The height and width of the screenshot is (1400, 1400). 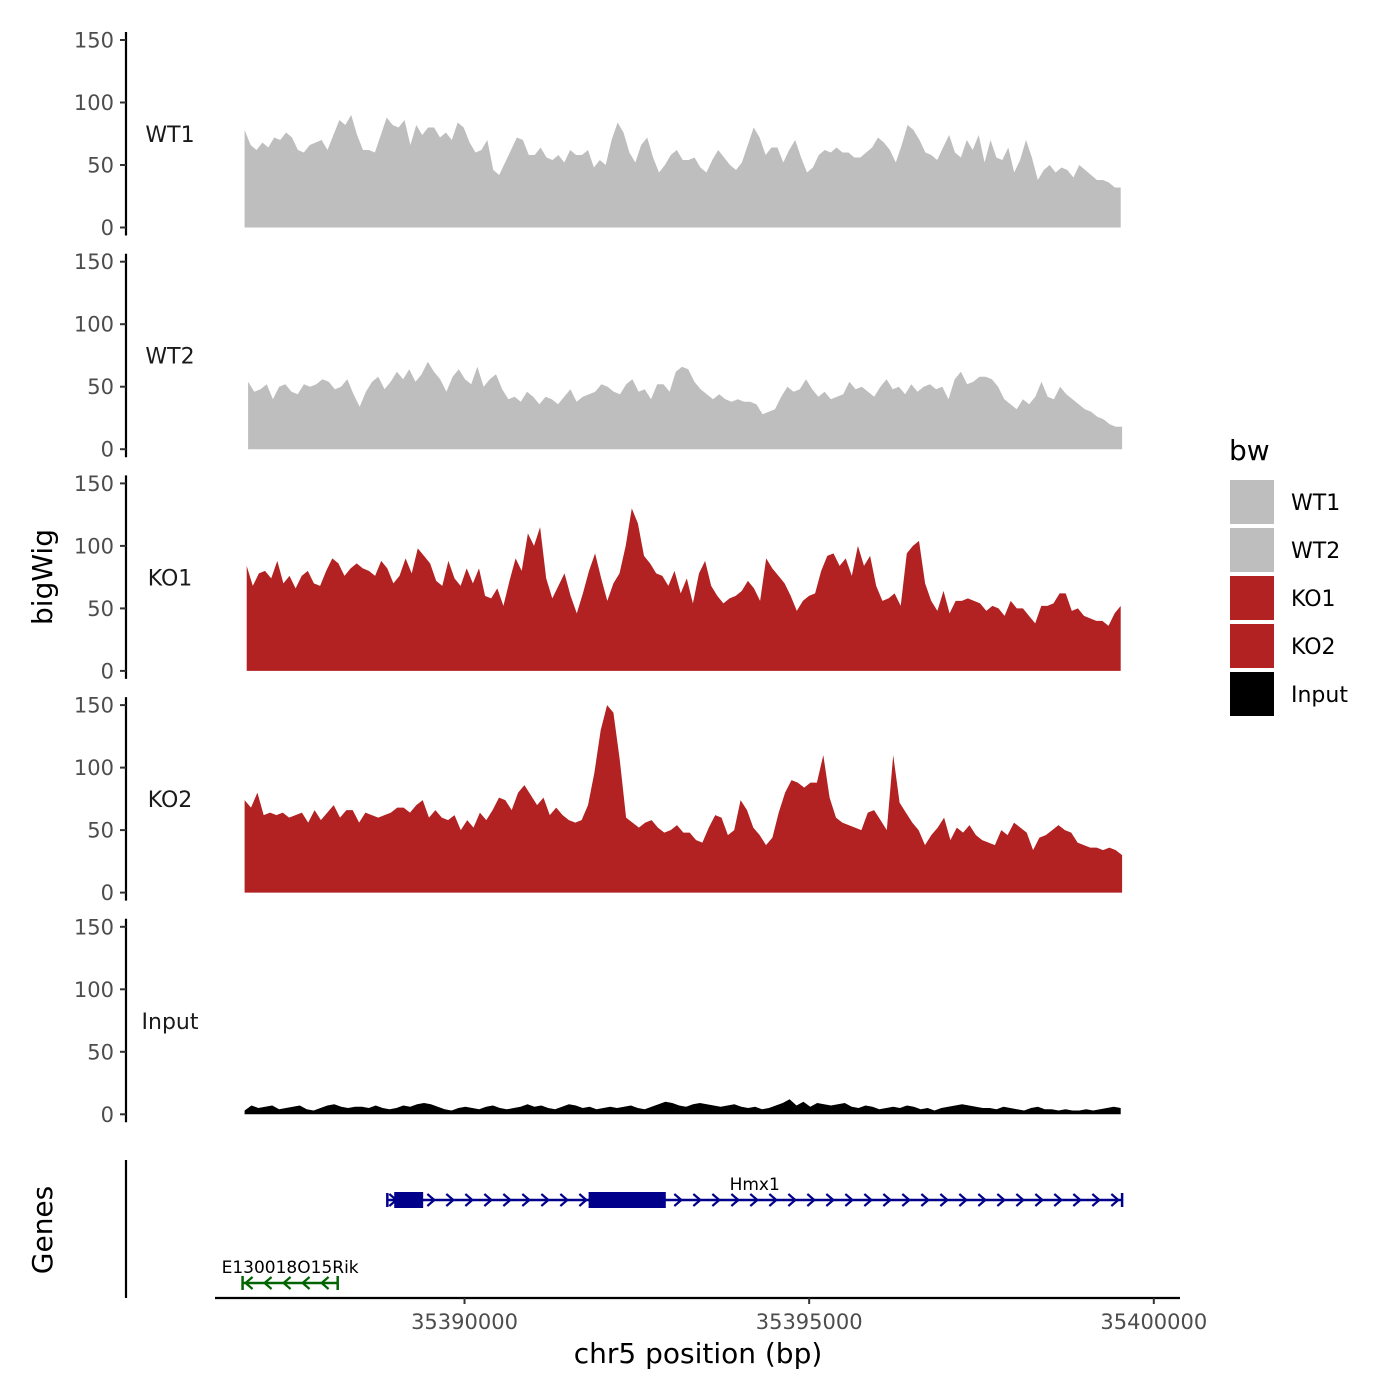 What do you see at coordinates (94, 103) in the screenshot?
I see `y-tick-label-wt1-100: 100` at bounding box center [94, 103].